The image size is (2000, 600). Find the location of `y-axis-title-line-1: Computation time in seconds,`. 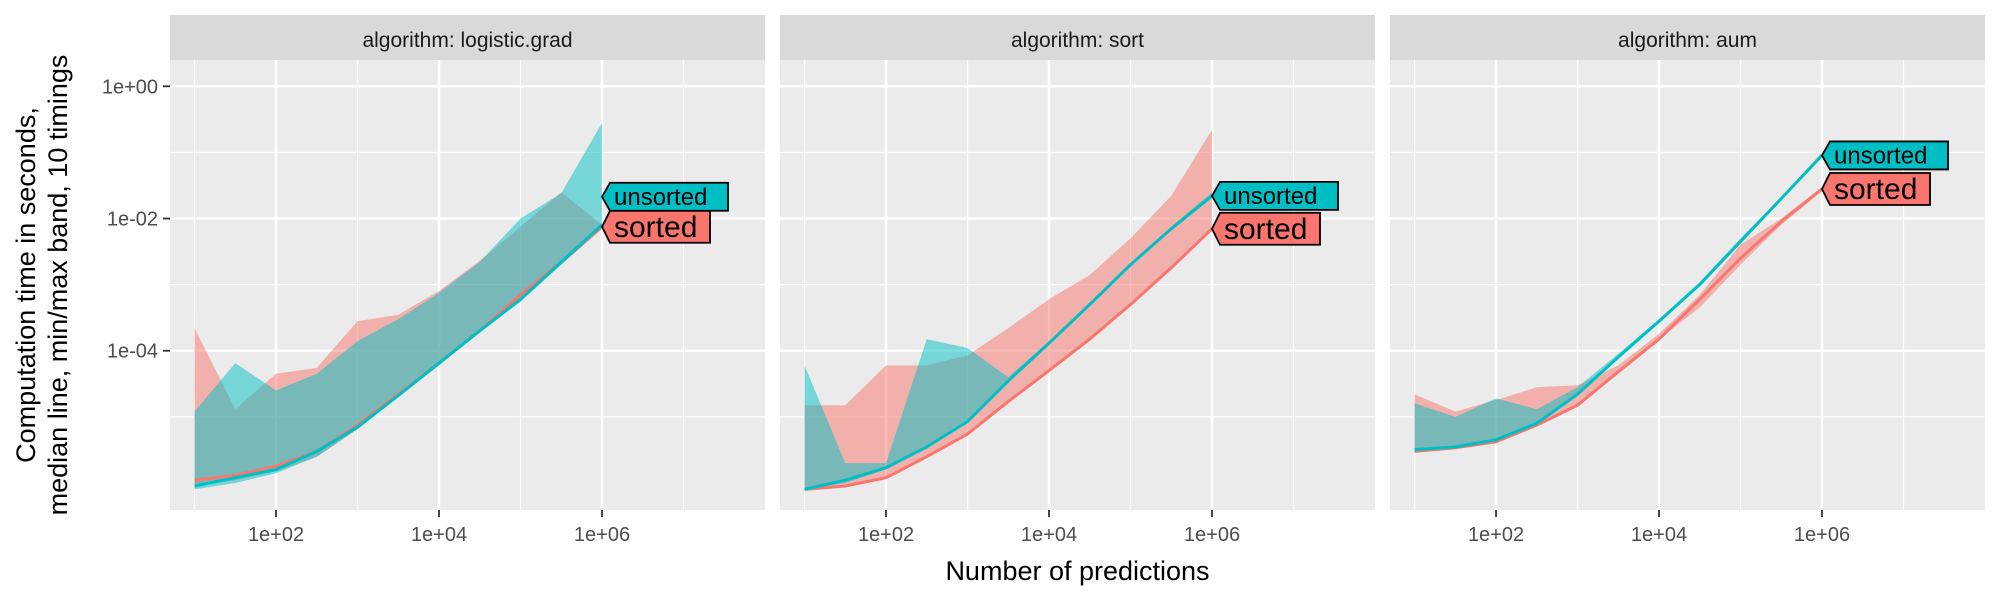

y-axis-title-line-1: Computation time in seconds, is located at coordinates (26, 285).